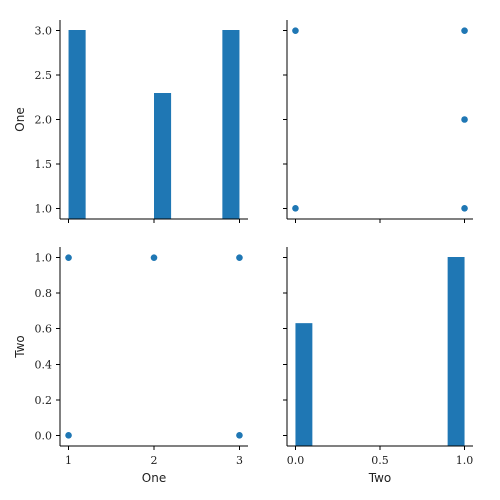 The height and width of the screenshot is (500, 500). What do you see at coordinates (44, 400) in the screenshot?
I see `y-tick-label: 0.2` at bounding box center [44, 400].